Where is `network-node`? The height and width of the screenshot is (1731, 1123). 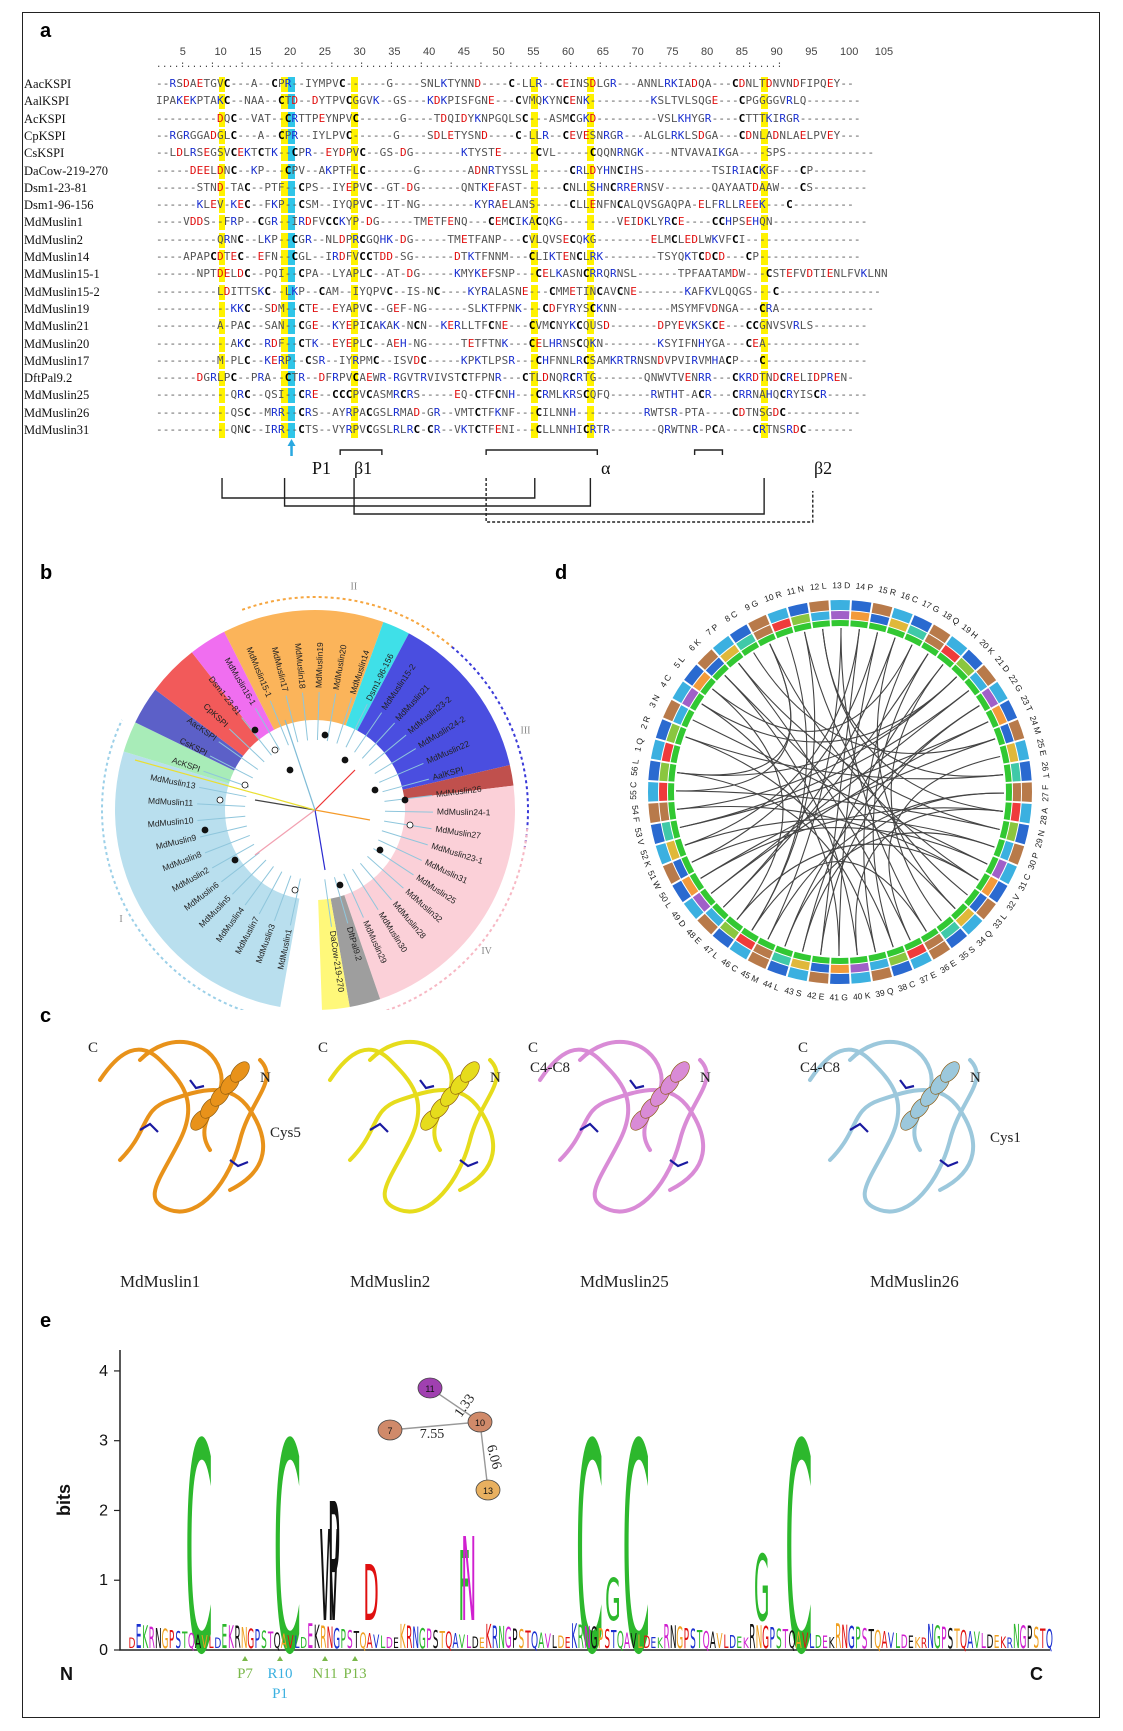 network-node is located at coordinates (430, 1388).